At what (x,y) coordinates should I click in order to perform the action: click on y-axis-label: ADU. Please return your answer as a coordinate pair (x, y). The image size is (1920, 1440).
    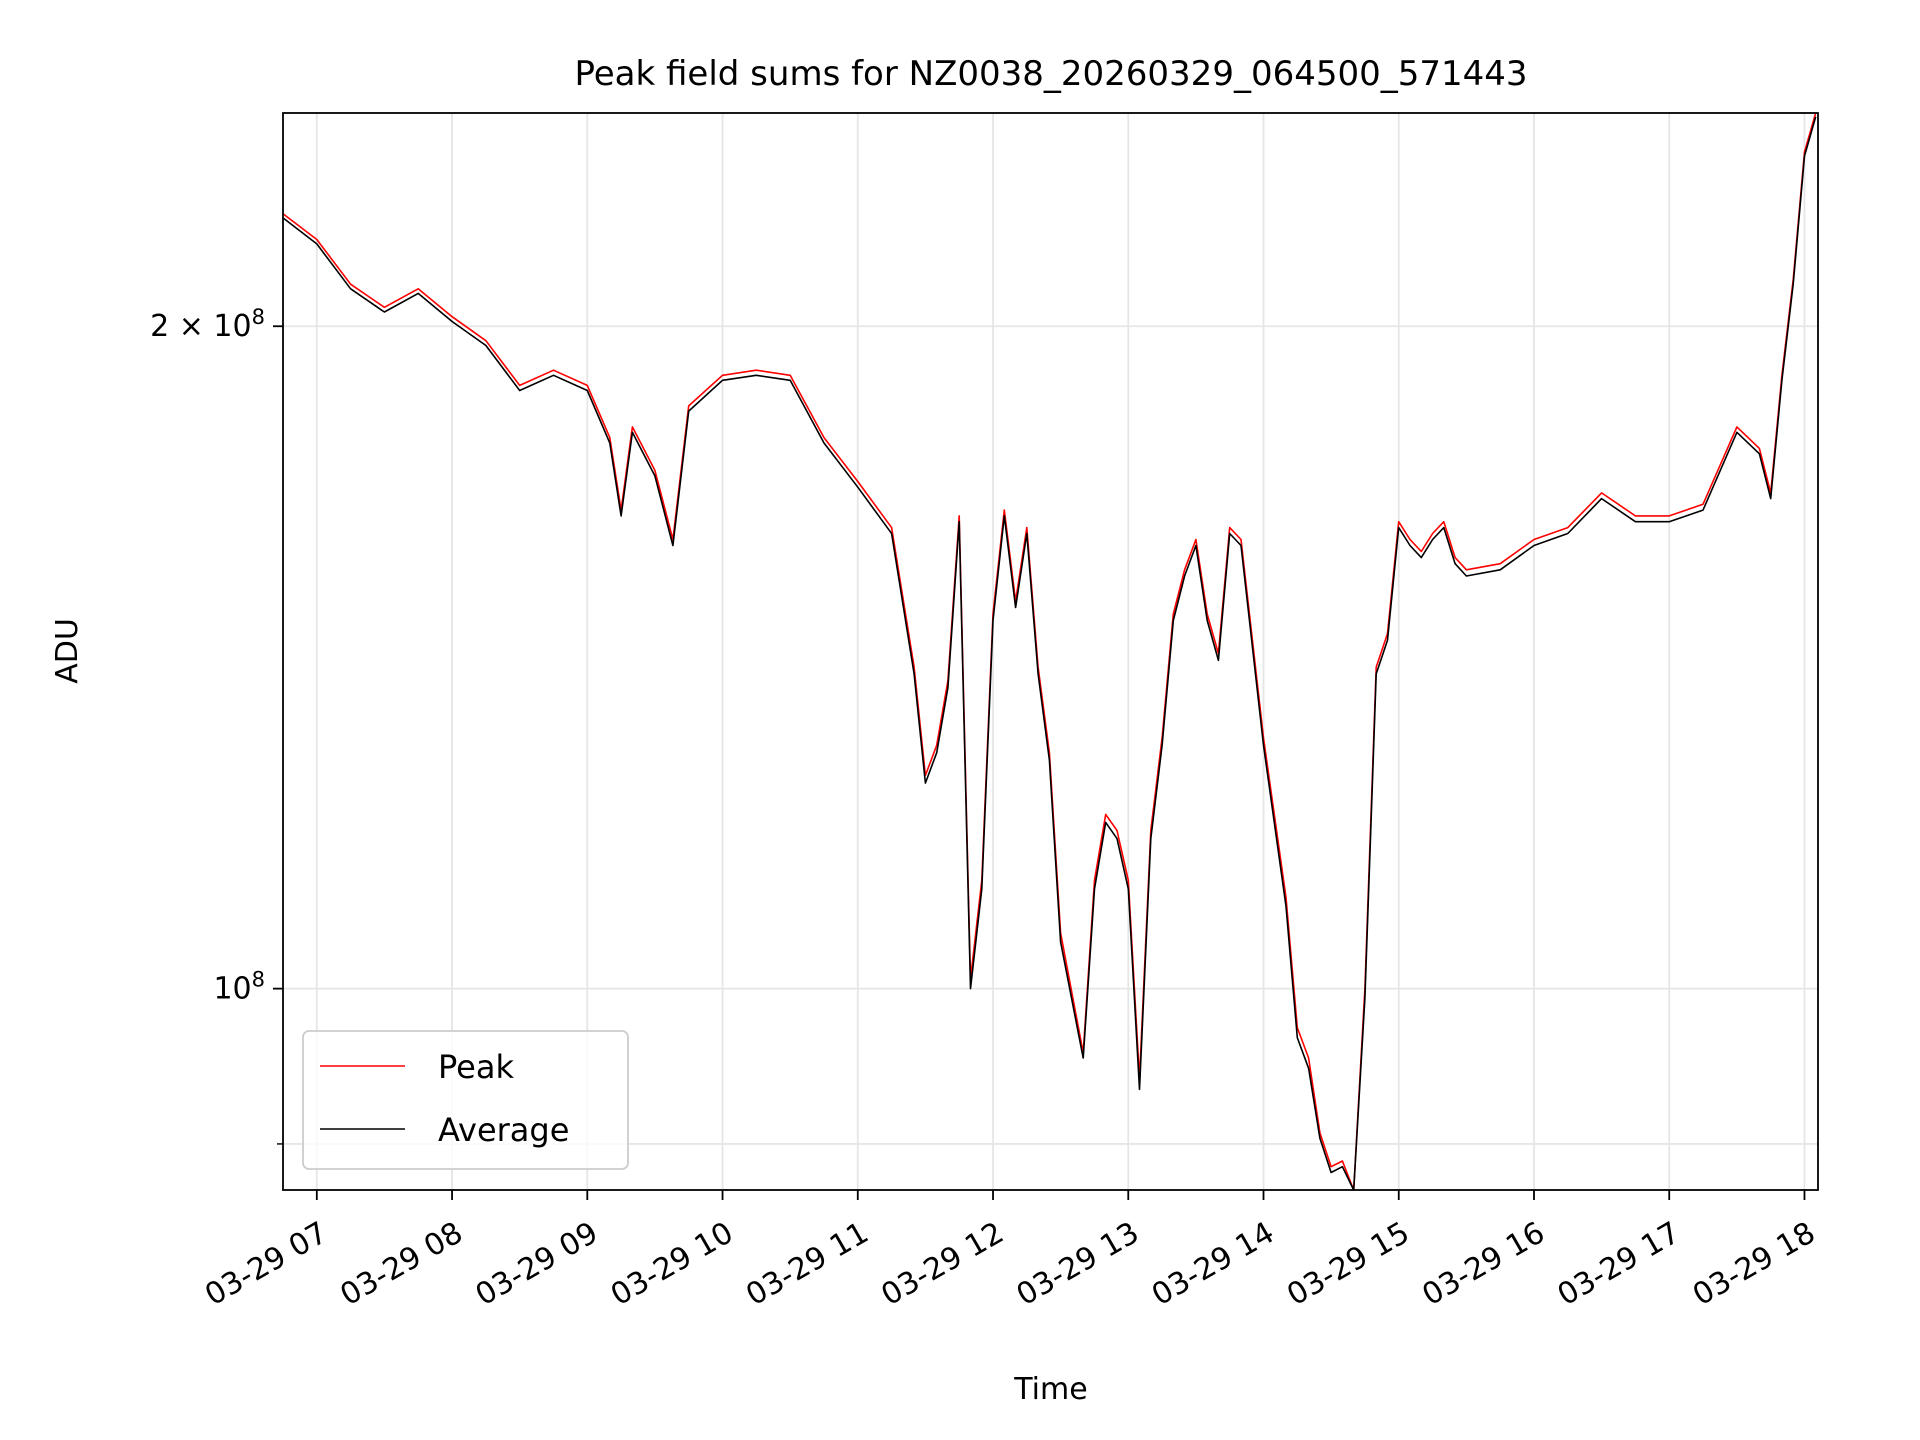
    Looking at the image, I should click on (67, 651).